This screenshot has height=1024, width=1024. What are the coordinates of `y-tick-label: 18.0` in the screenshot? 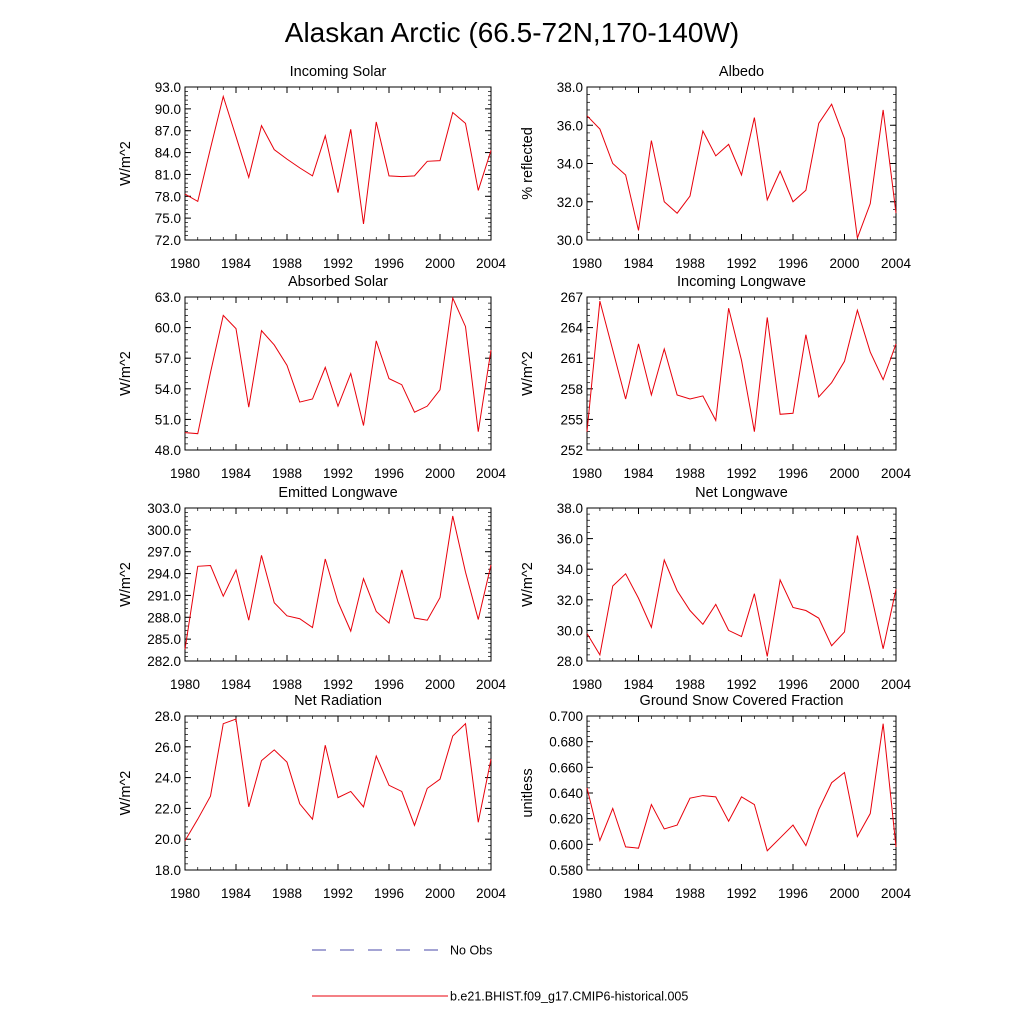 It's located at (168, 870).